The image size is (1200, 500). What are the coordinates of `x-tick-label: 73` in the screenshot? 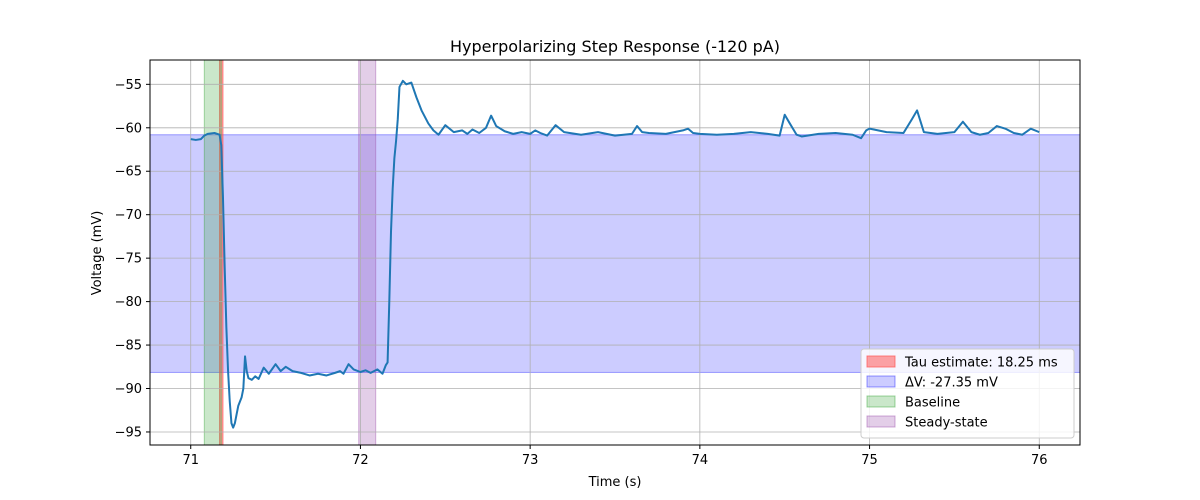 It's located at (530, 460).